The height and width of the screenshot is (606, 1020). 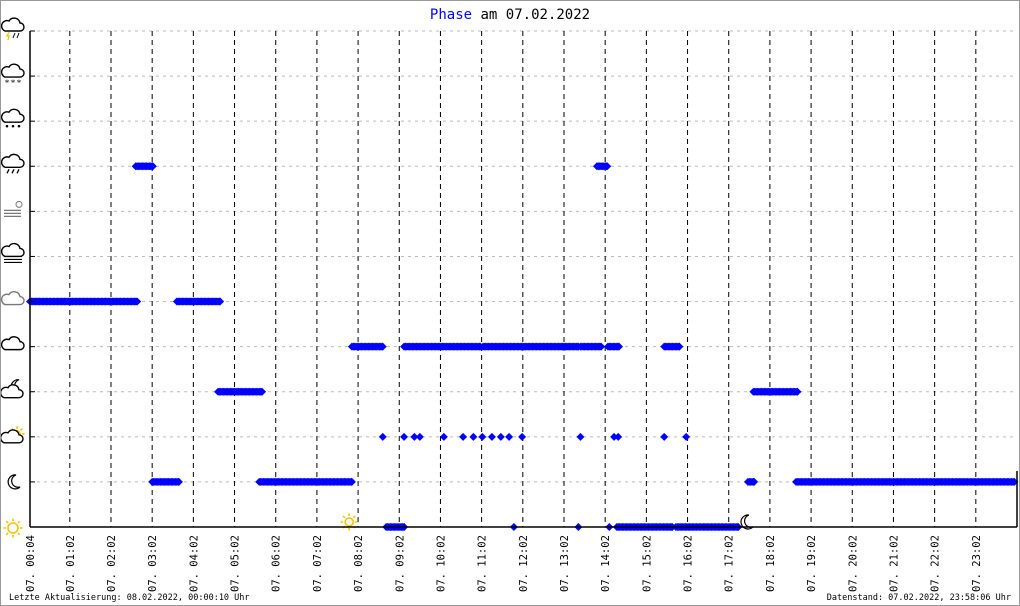 What do you see at coordinates (31, 563) in the screenshot?
I see `x-tick-label: 07. 00:04` at bounding box center [31, 563].